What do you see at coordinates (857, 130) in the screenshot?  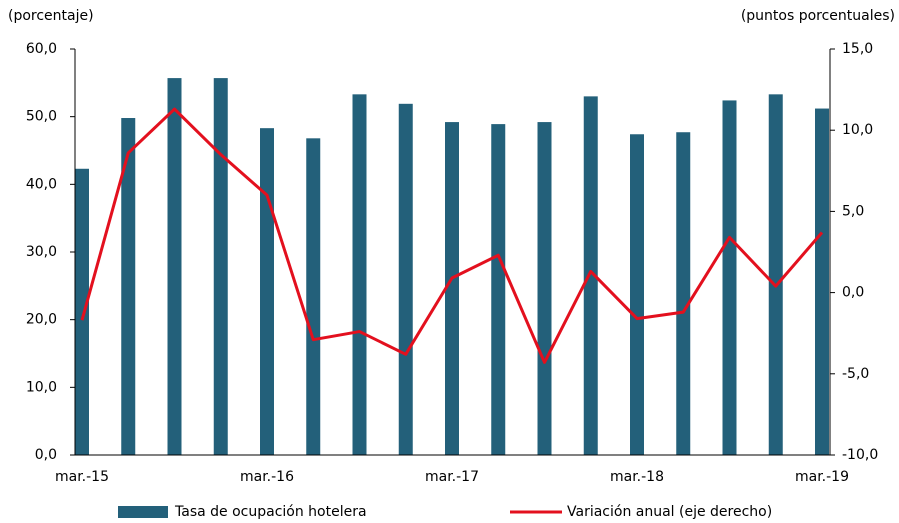 I see `y2-tick-label: 10,0` at bounding box center [857, 130].